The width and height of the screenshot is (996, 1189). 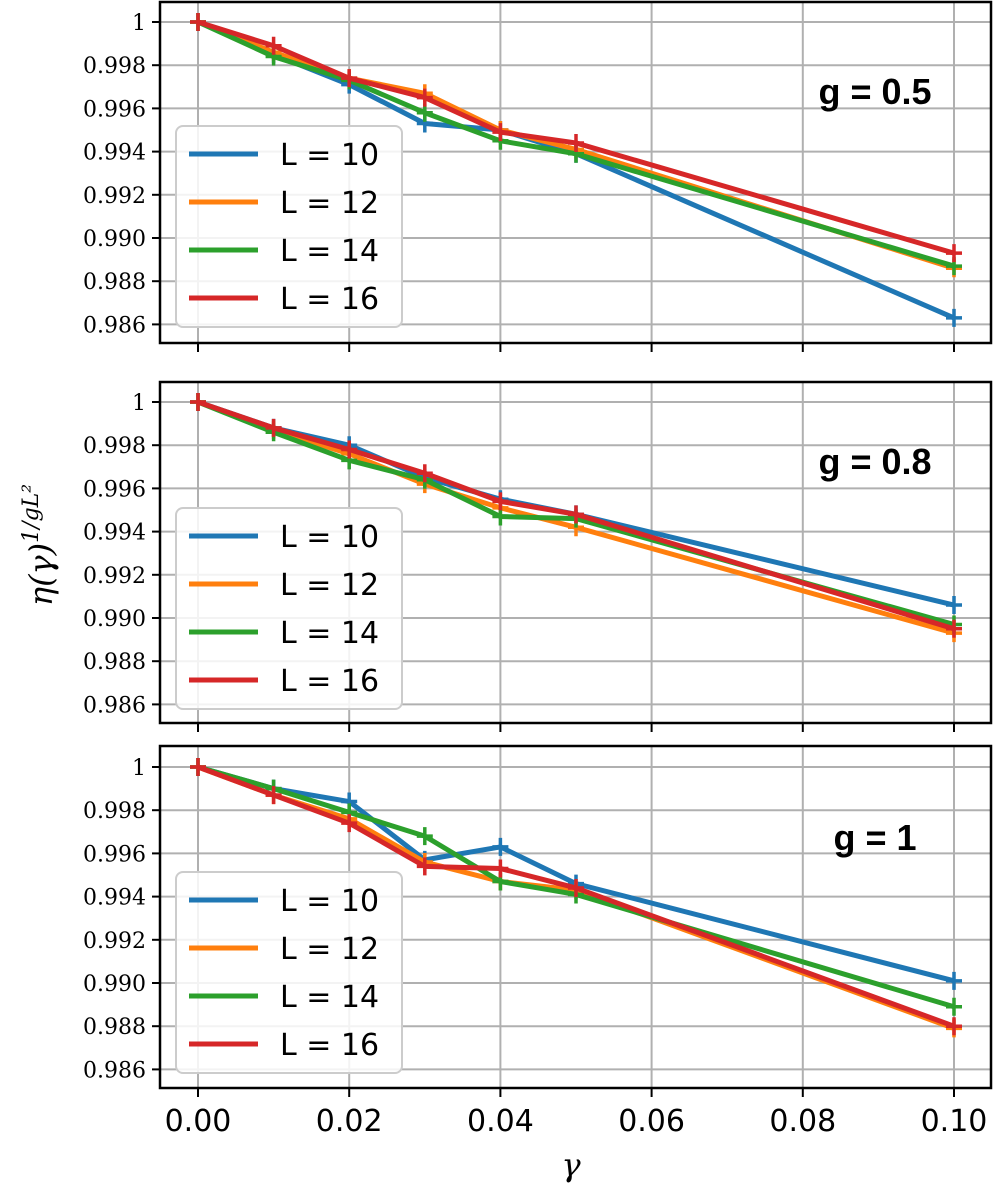 What do you see at coordinates (349, 1121) in the screenshot?
I see `x-tick-label: 0.02` at bounding box center [349, 1121].